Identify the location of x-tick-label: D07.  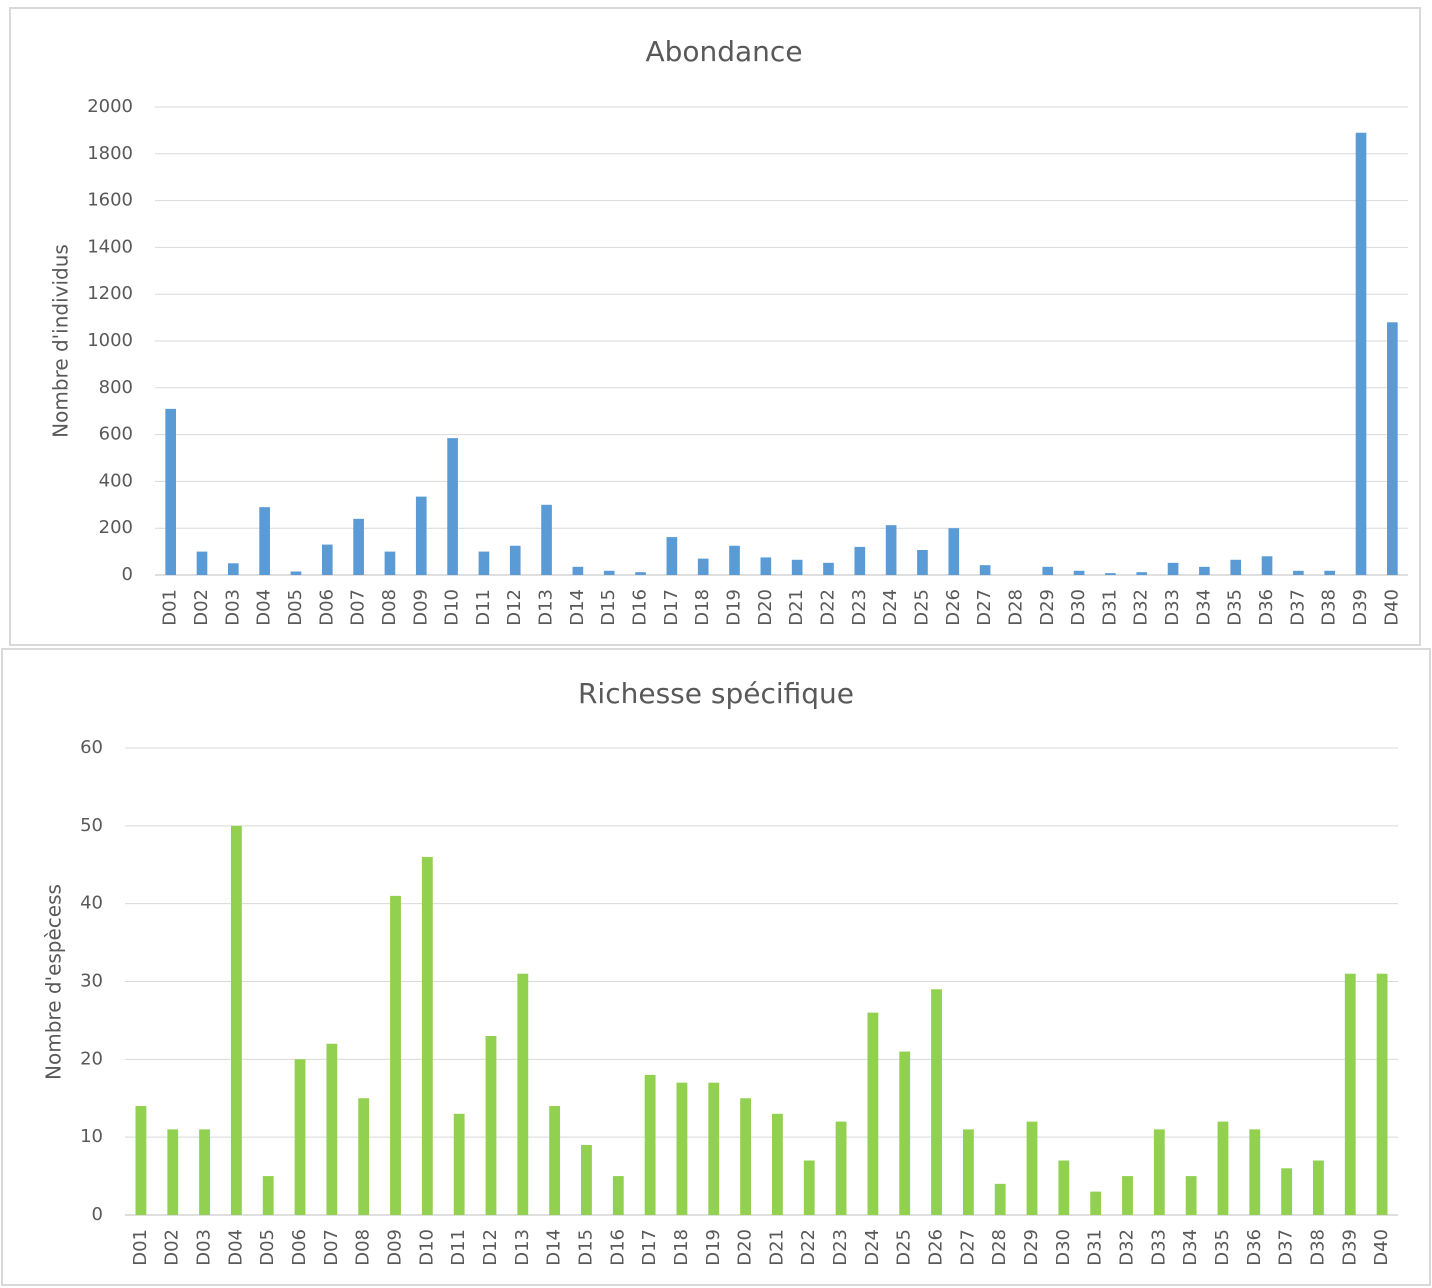
(358, 607).